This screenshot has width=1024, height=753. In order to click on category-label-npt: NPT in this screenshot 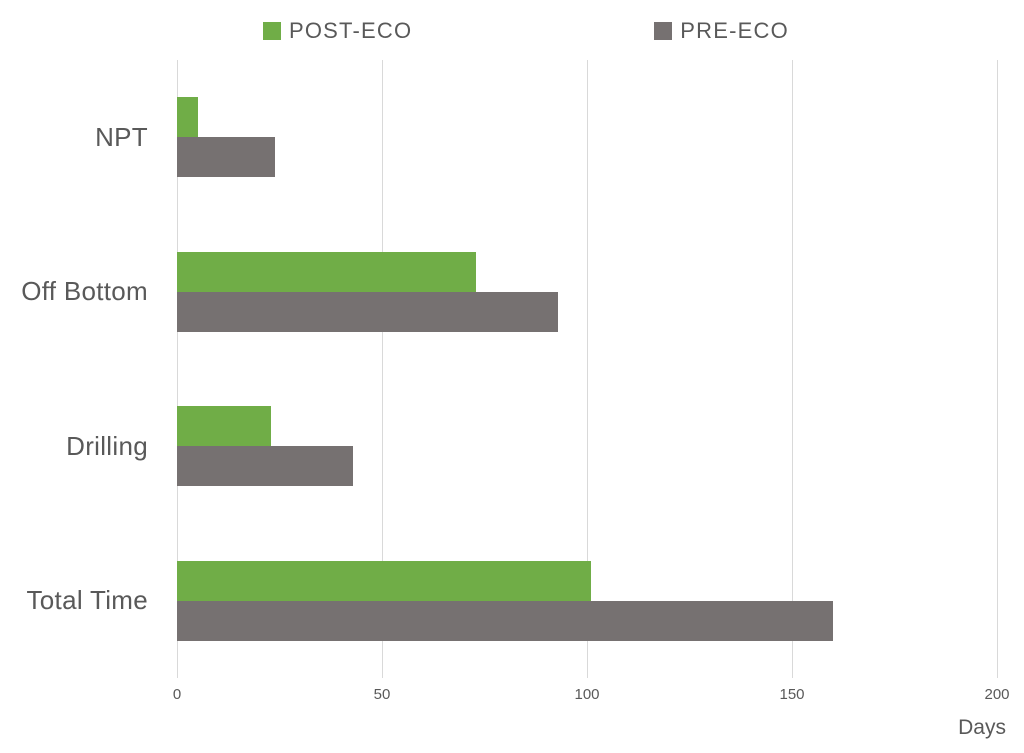, I will do `click(121, 136)`.